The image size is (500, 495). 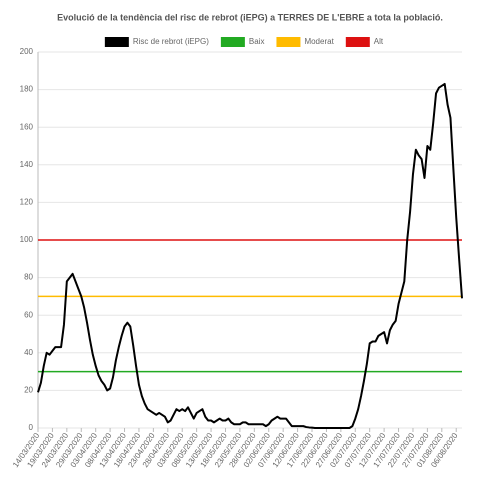 What do you see at coordinates (28, 277) in the screenshot?
I see `y-tick-label: 80` at bounding box center [28, 277].